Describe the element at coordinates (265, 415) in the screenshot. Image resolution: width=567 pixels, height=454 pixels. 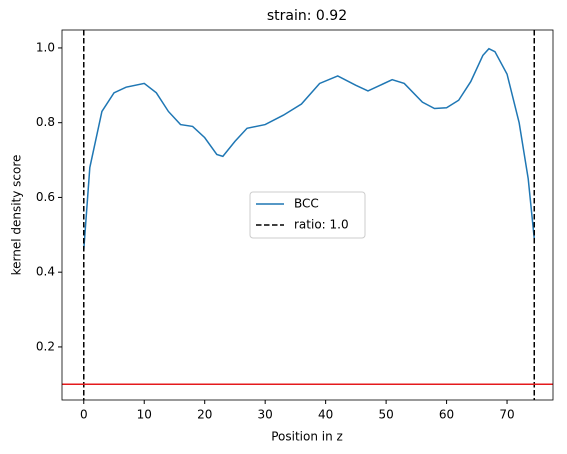
I see `x-tick-label: 30` at that location.